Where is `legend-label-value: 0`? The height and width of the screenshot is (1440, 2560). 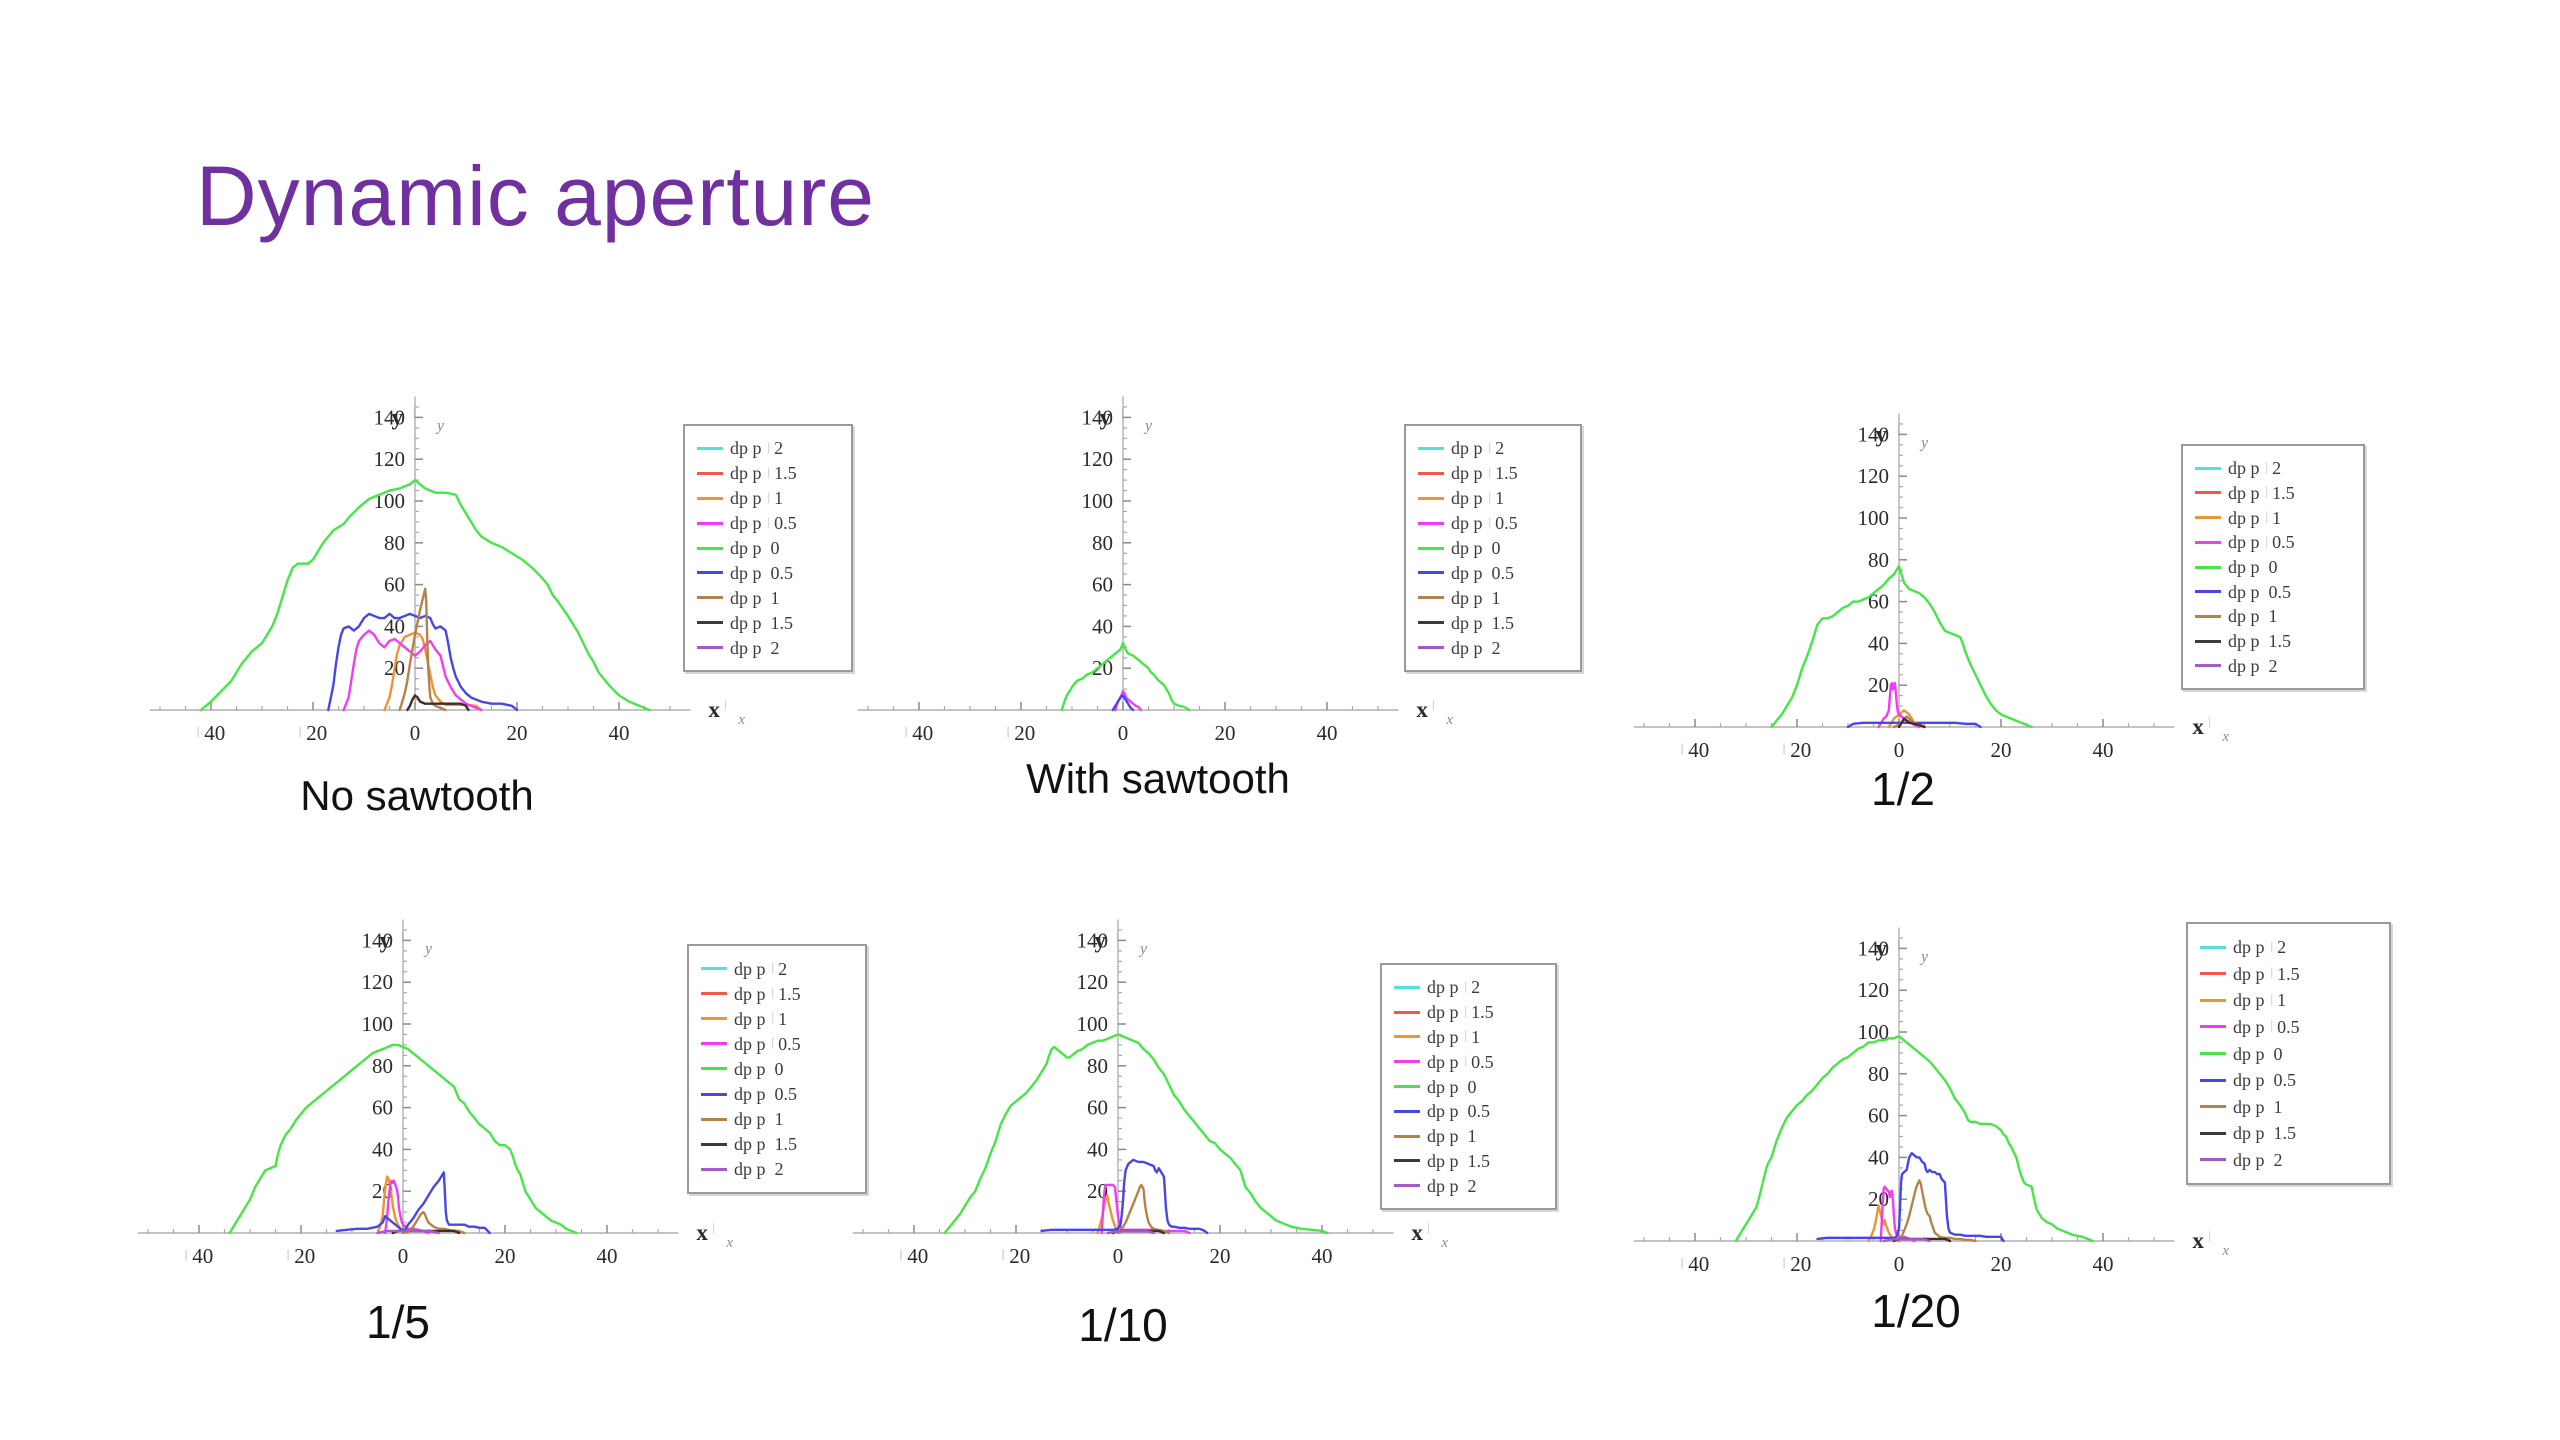
legend-label-value: 0 is located at coordinates (779, 1068).